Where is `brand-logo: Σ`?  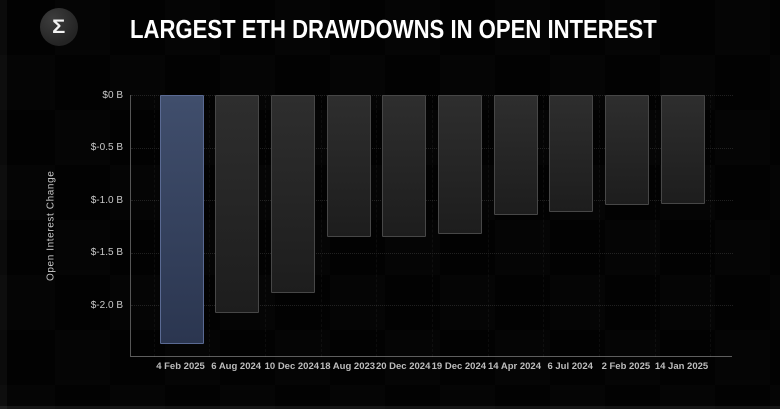 brand-logo: Σ is located at coordinates (59, 27).